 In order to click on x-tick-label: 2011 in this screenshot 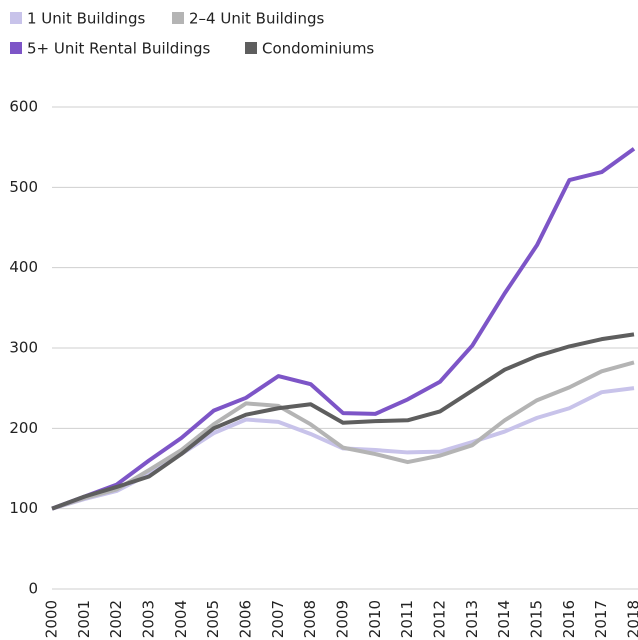, I will do `click(407, 619)`.